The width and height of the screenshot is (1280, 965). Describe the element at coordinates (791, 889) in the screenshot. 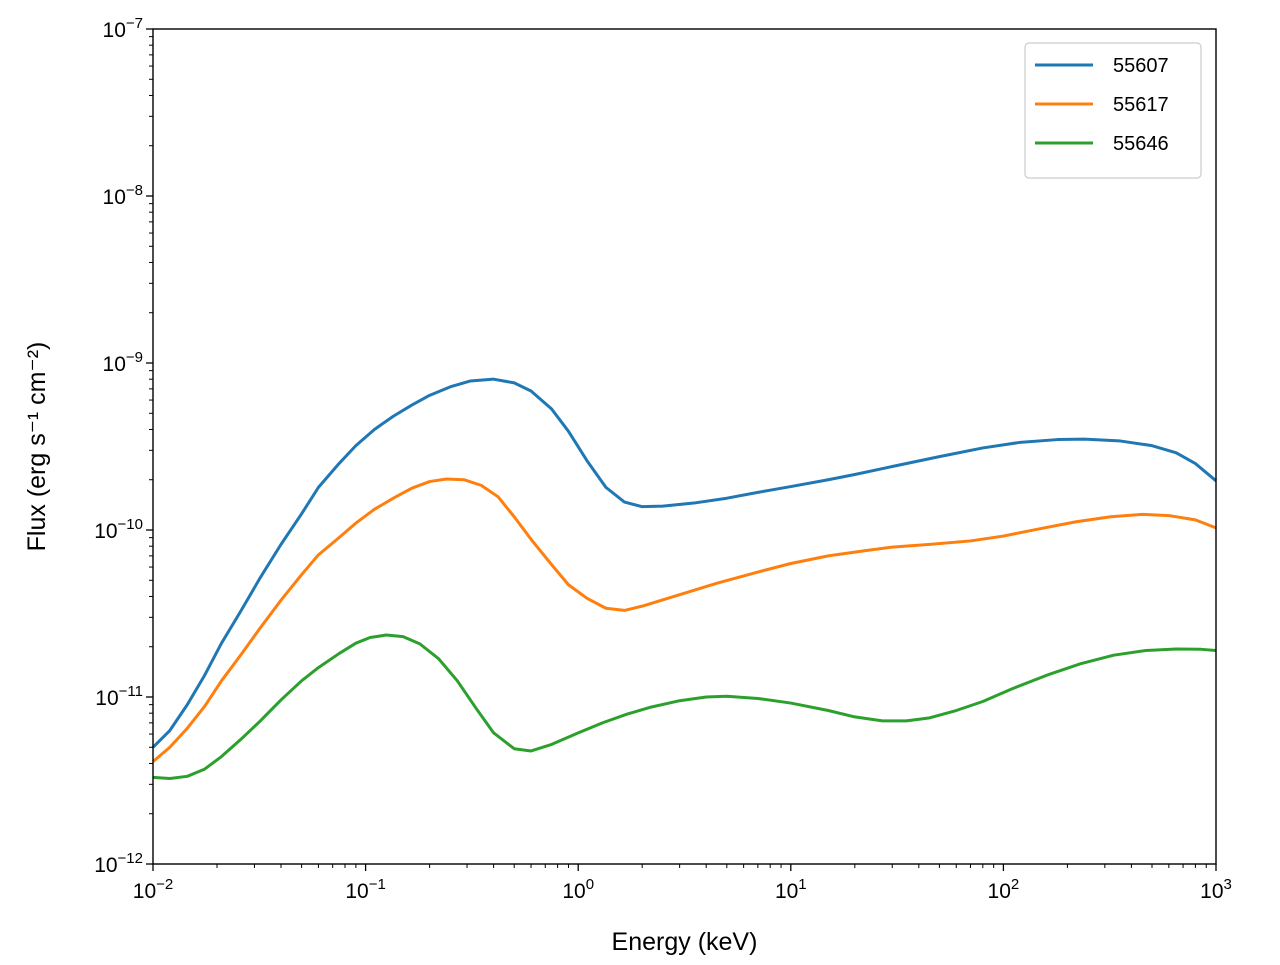

I see `x-tick-label: 10¹` at that location.